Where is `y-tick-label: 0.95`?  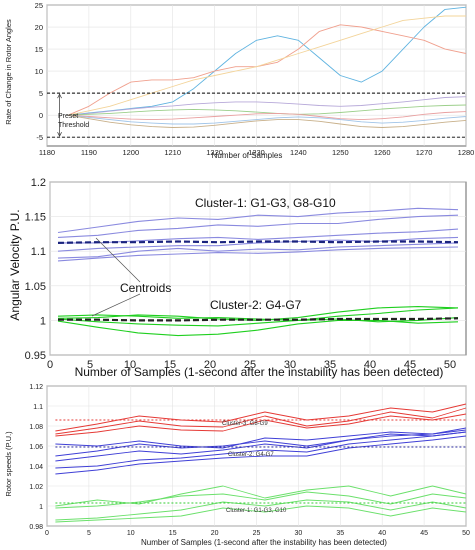 y-tick-label: 0.95 is located at coordinates (35, 356).